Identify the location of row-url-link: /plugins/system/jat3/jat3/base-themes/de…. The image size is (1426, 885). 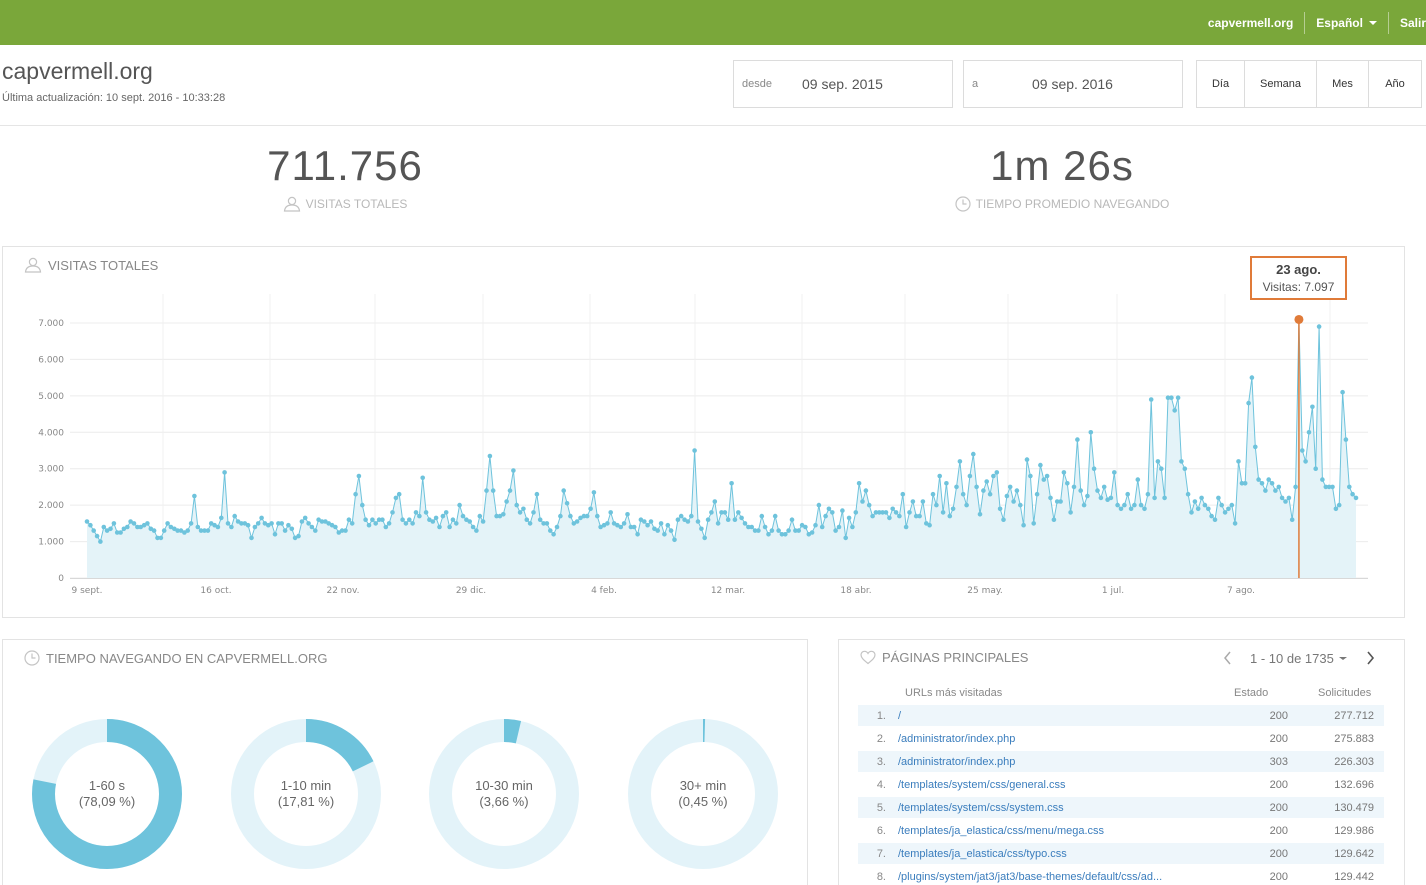
(1030, 876).